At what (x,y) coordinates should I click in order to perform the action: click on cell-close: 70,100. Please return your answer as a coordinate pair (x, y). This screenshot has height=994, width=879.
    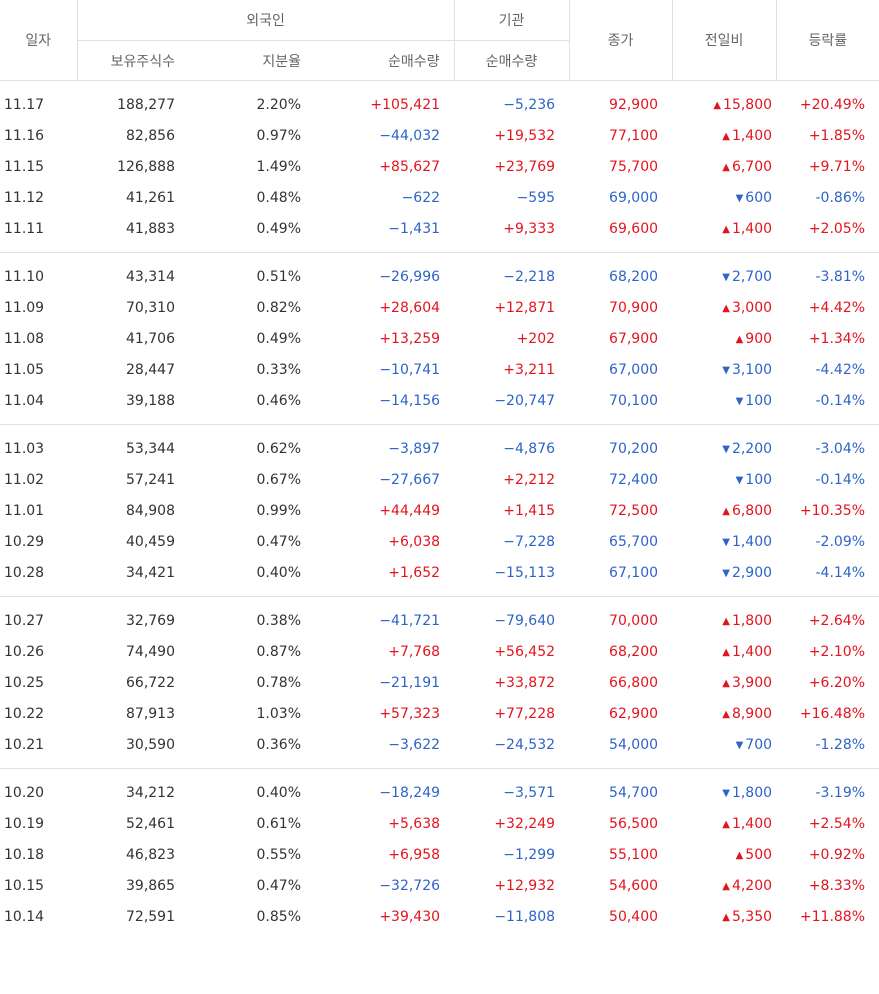
    Looking at the image, I should click on (634, 400).